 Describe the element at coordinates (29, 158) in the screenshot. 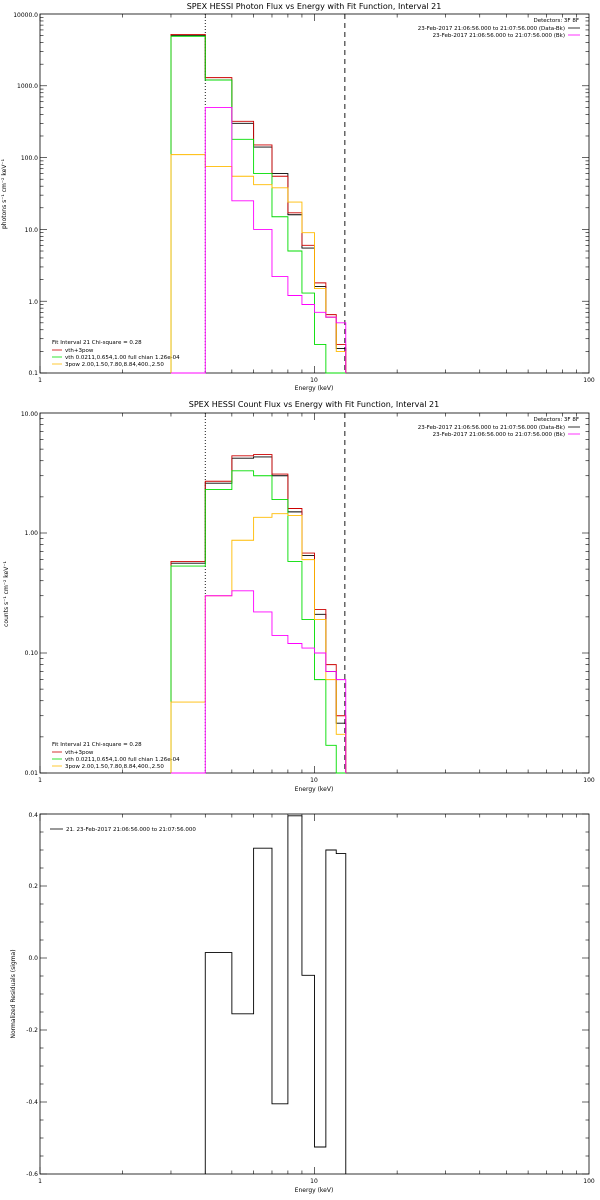

I see `panel1-ytick-label-3: 100.0` at that location.